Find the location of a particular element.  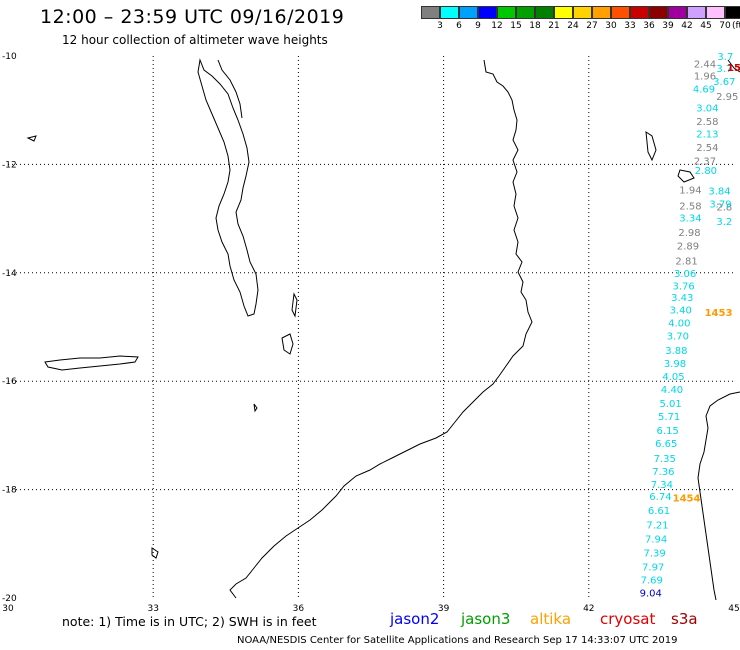

satellite-name-cryosat: cryosat is located at coordinates (628, 619).